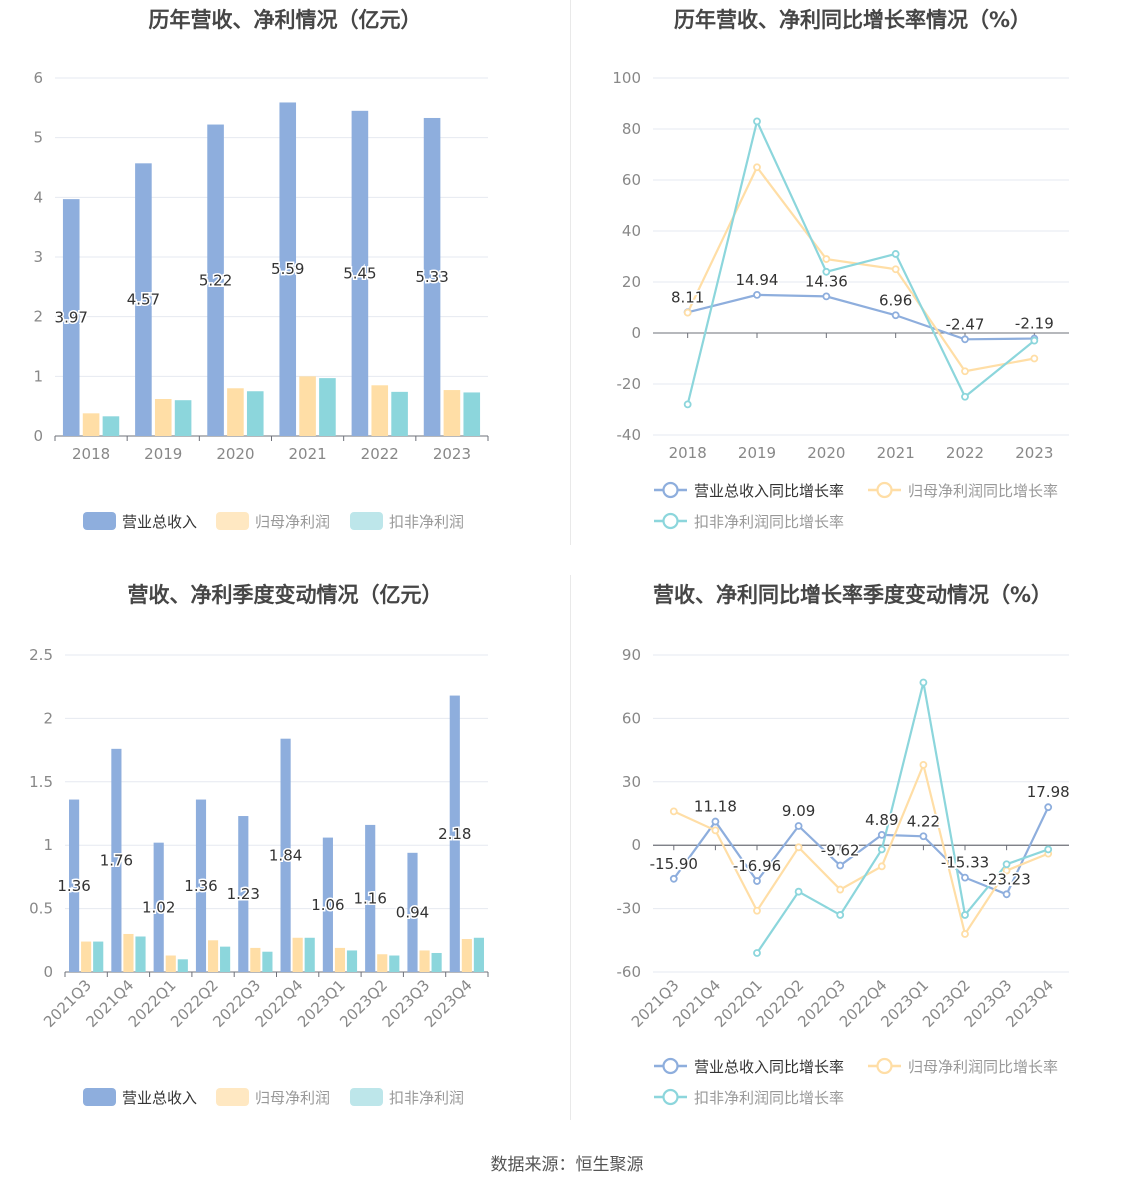 The width and height of the screenshot is (1134, 1188). What do you see at coordinates (852, 20) in the screenshot?
I see `chart-title: 历年营收、净利同比增长率情况（%）` at bounding box center [852, 20].